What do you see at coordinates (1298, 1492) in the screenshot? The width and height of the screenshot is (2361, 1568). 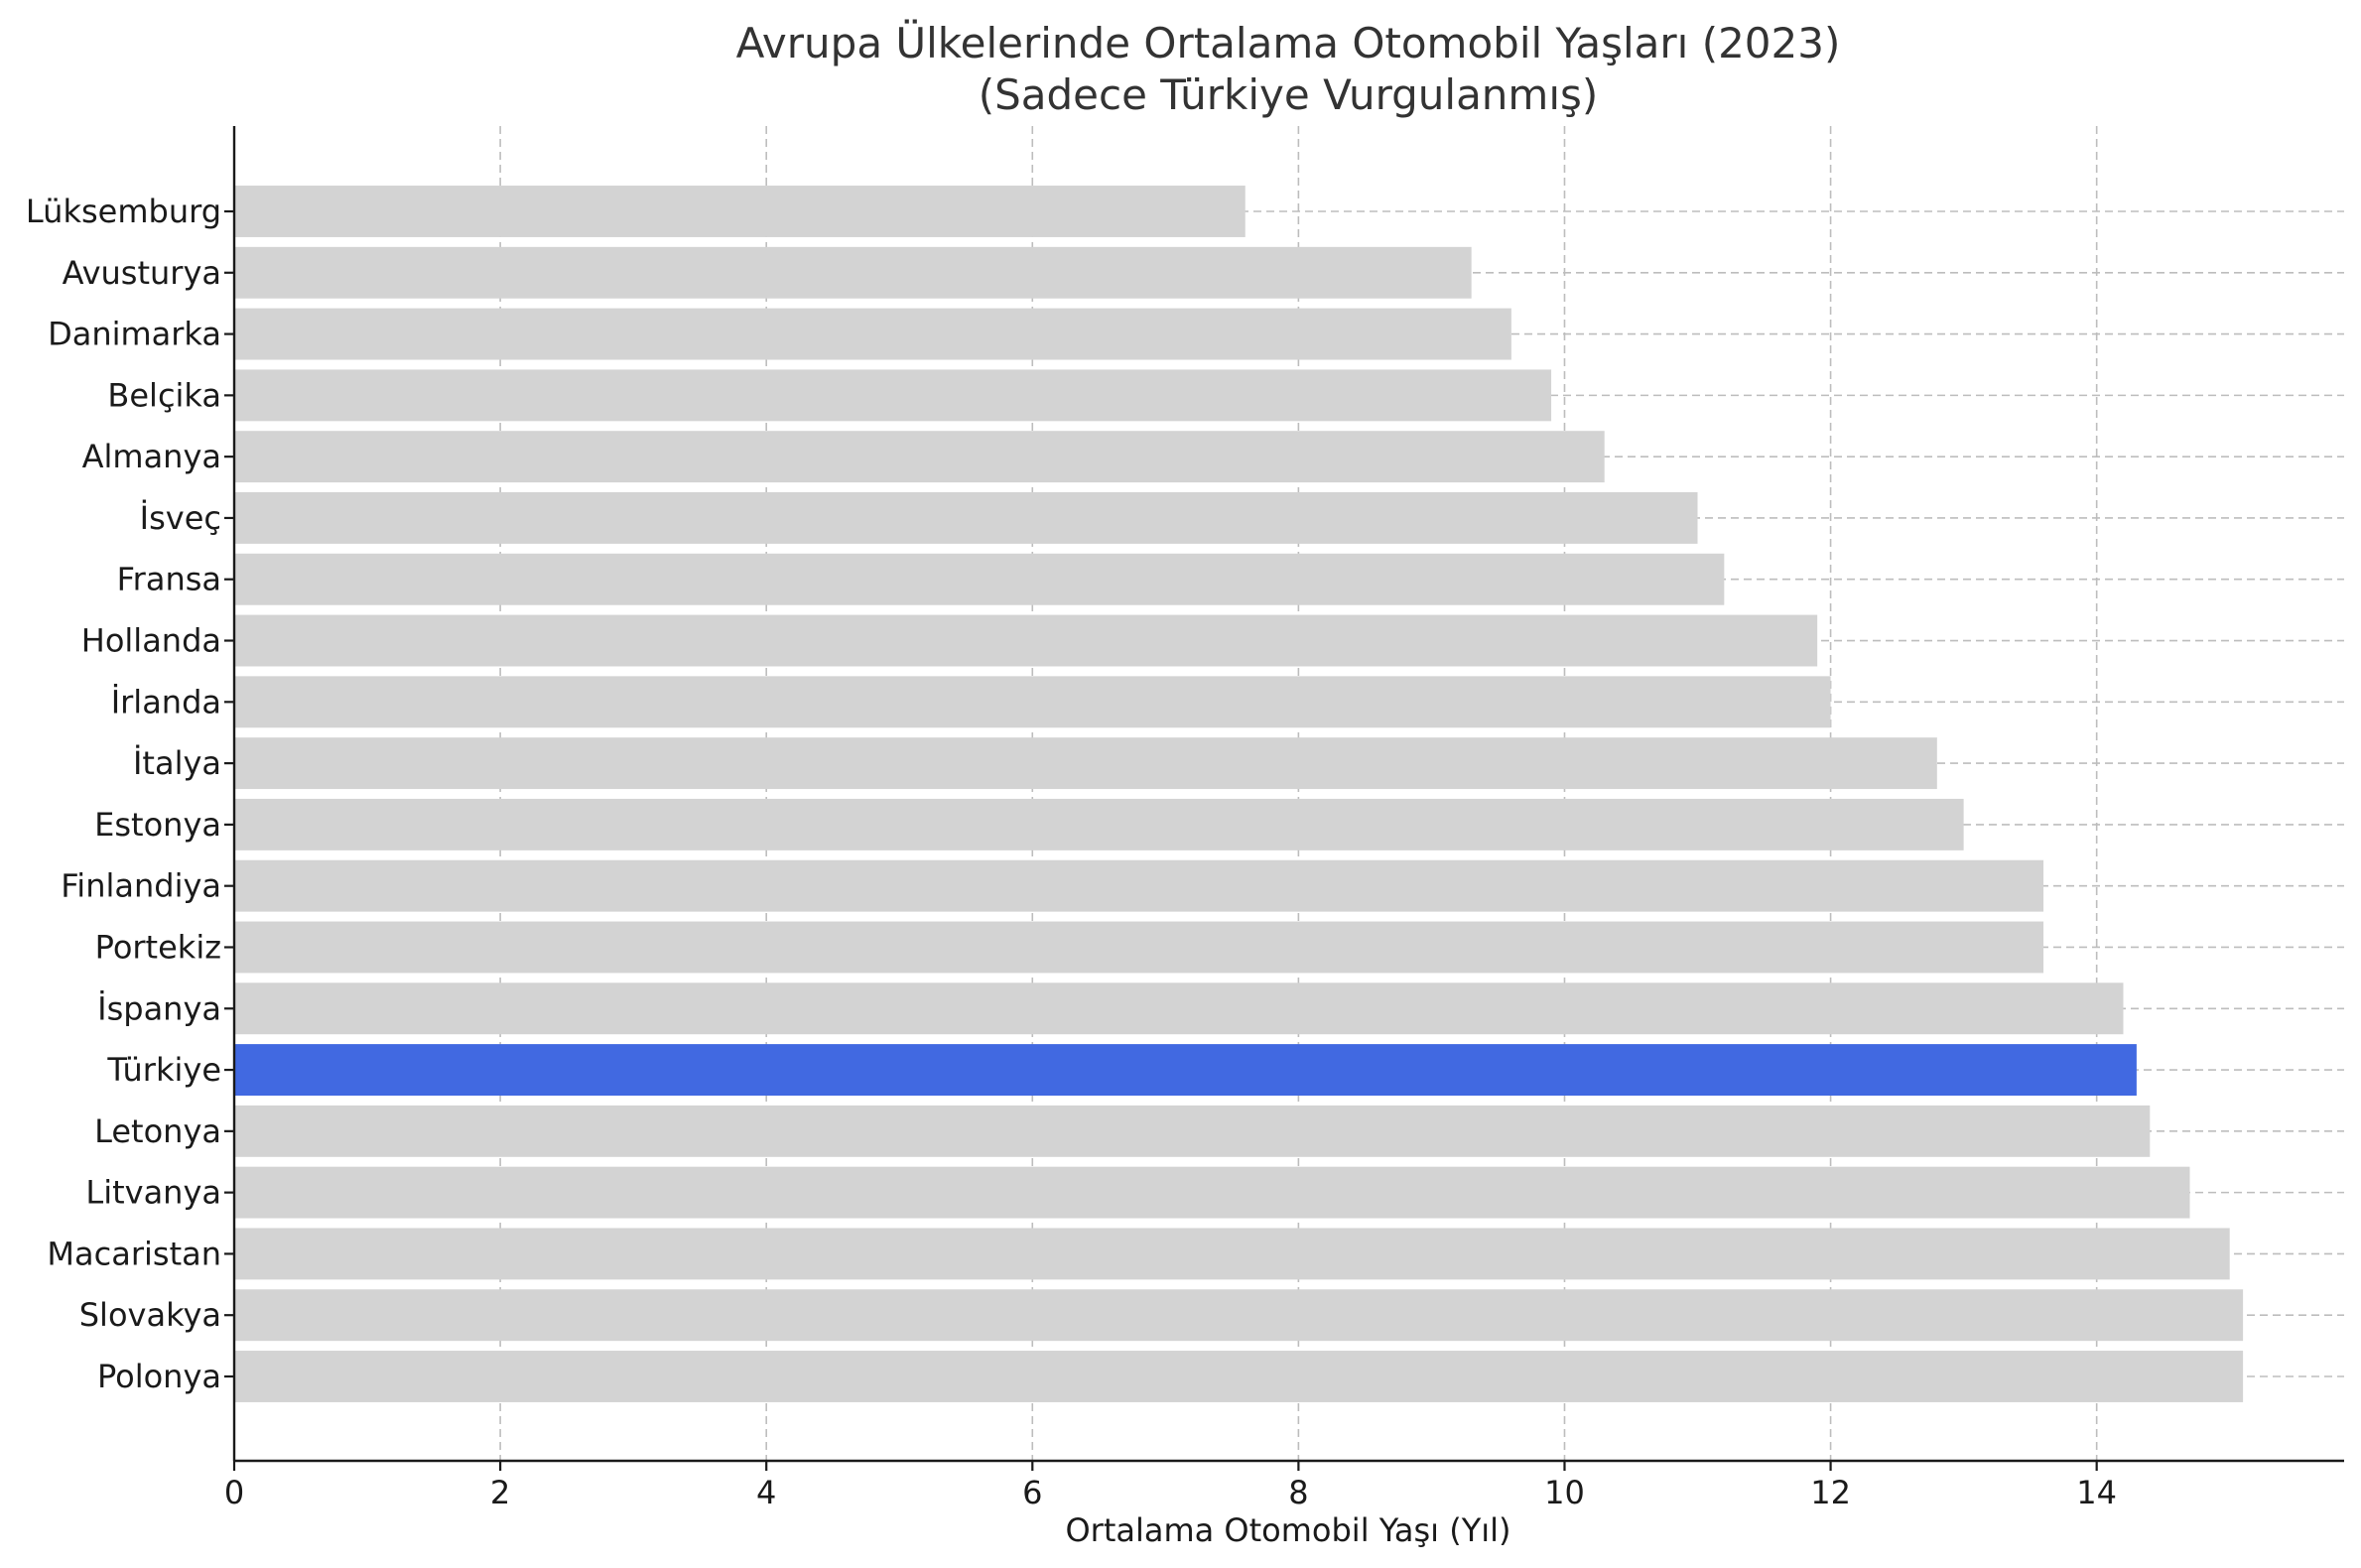 I see `x-tick-label: 8` at bounding box center [1298, 1492].